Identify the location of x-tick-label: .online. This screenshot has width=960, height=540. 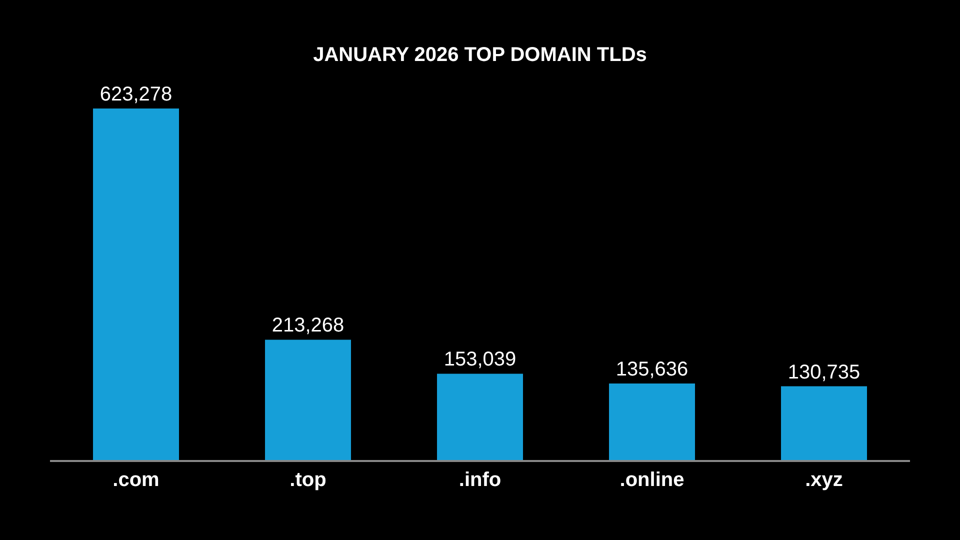
(652, 480).